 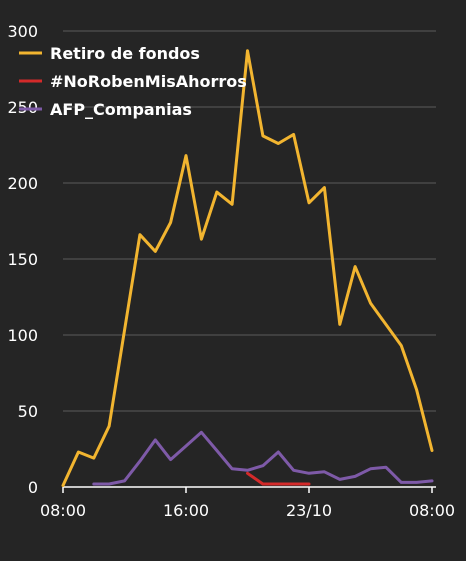 I want to click on legend-label: Retiro de fondos, so click(x=125, y=53).